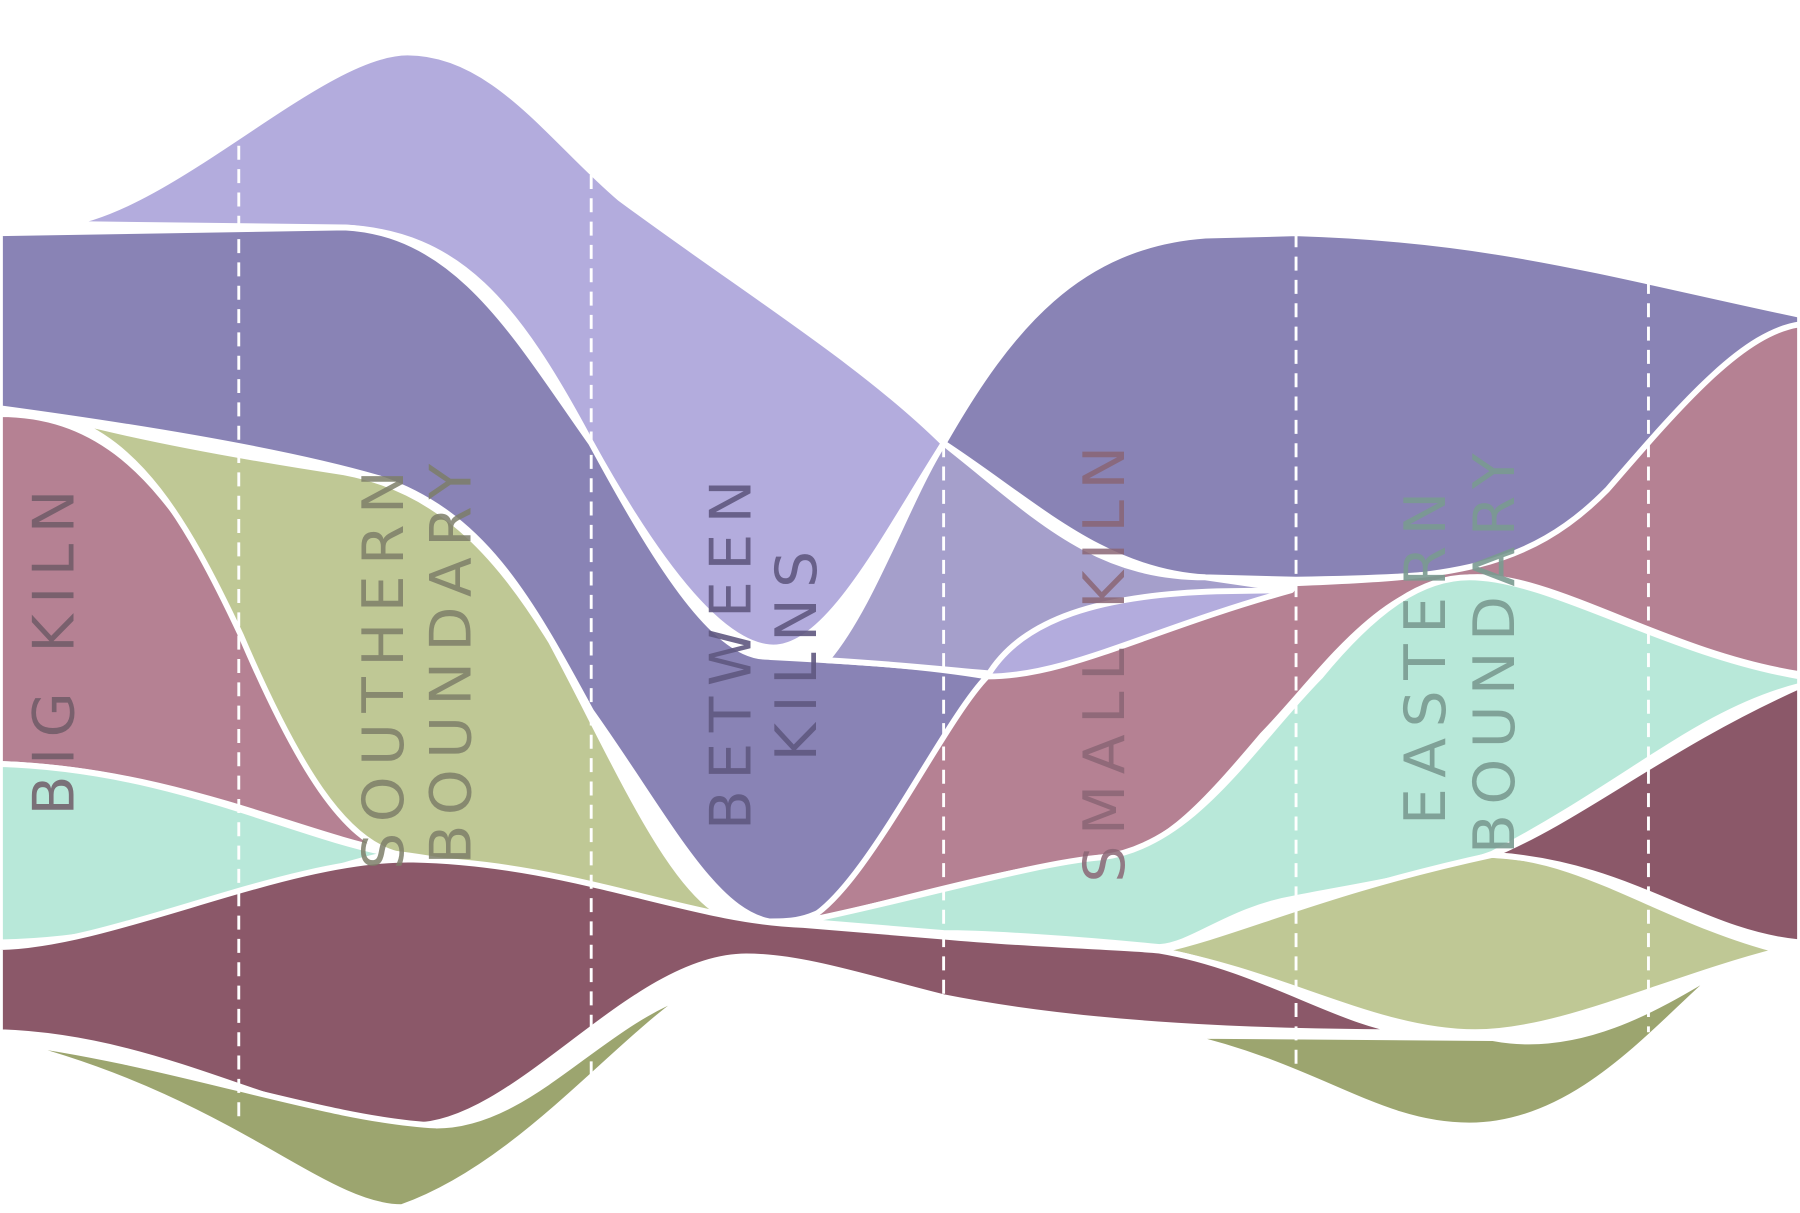  I want to click on area-label: BETWEEN, so click(730, 649).